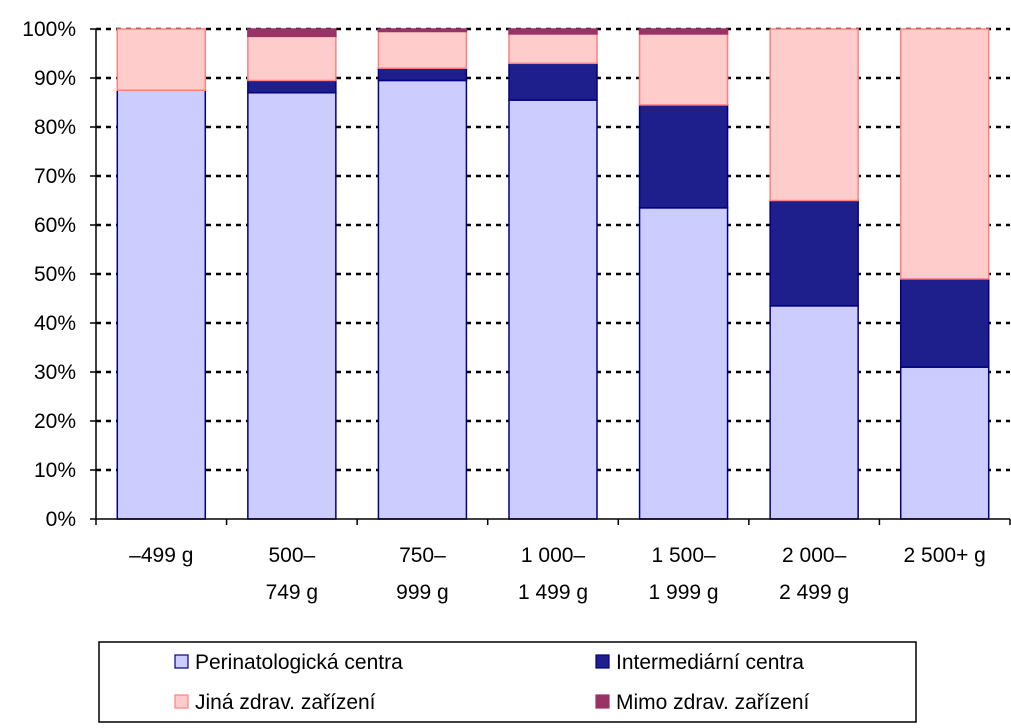 The image size is (1011, 728). What do you see at coordinates (684, 592) in the screenshot?
I see `x-tick-label: 1 999 g` at bounding box center [684, 592].